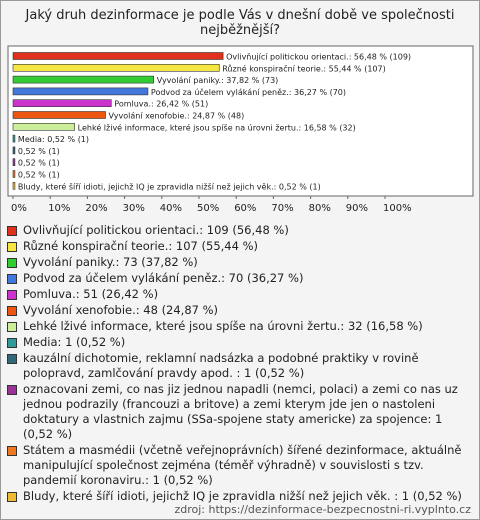 This screenshot has width=480, height=520. Describe the element at coordinates (240, 30) in the screenshot. I see `title-line: nejběžnější?` at that location.